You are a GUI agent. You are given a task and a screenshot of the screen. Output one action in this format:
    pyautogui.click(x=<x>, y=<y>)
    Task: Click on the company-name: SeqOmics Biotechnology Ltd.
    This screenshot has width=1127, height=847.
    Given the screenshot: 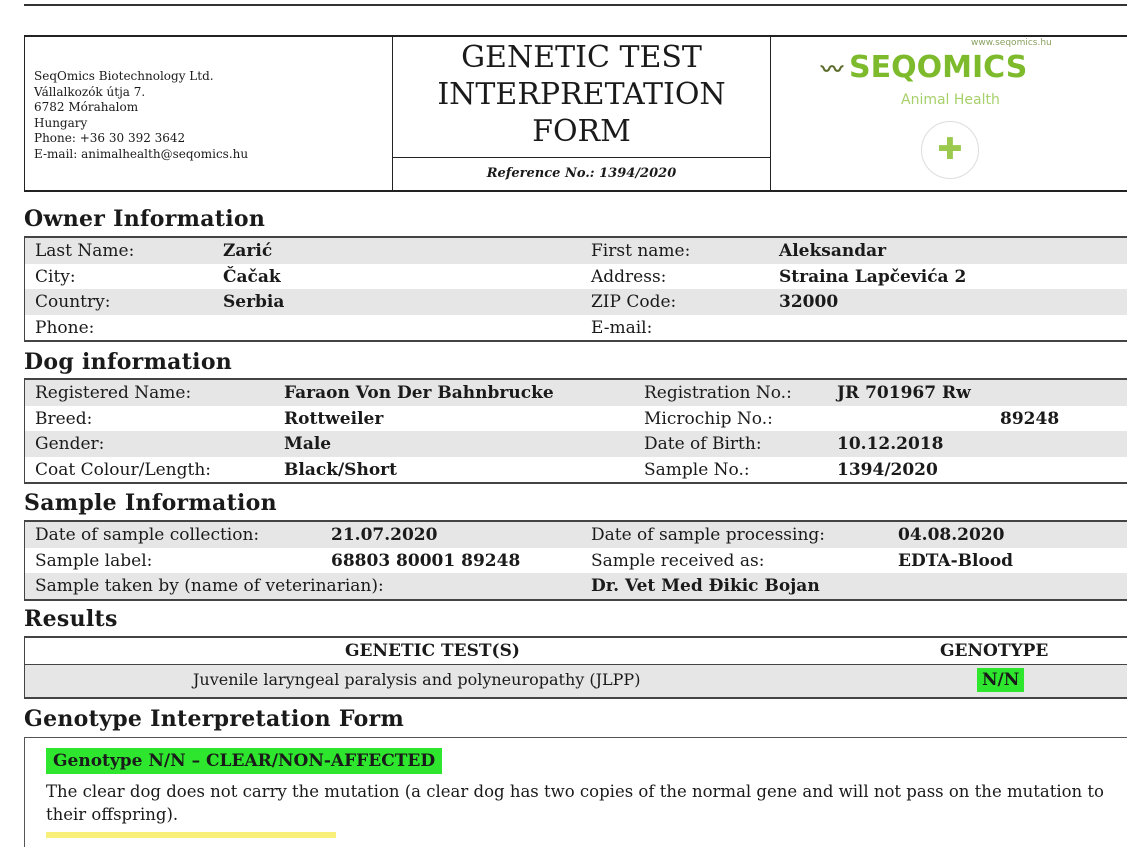 What is the action you would take?
    pyautogui.click(x=124, y=76)
    